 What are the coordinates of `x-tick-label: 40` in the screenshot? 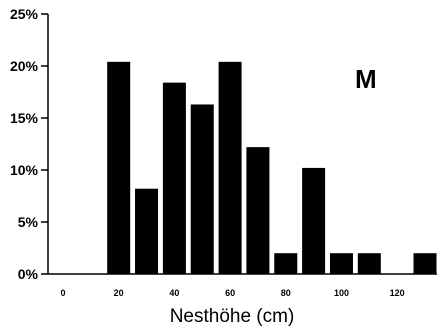 It's located at (174, 293).